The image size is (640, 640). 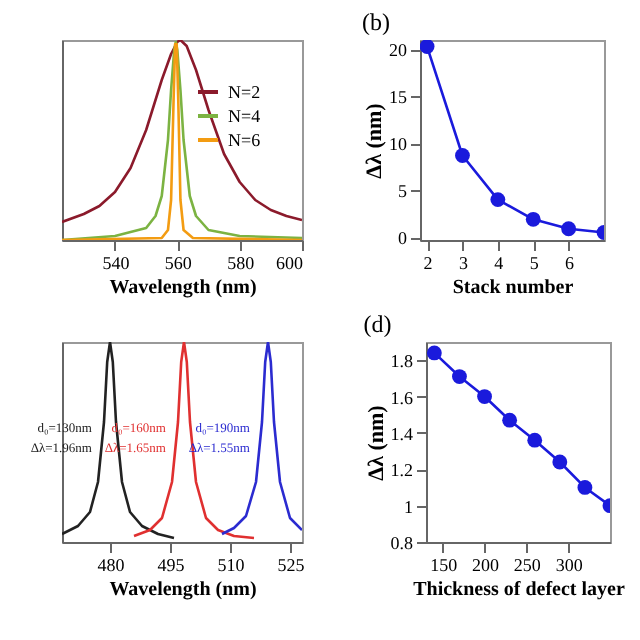 I want to click on x-axis-title: Thickness of defect layer, so click(x=519, y=590).